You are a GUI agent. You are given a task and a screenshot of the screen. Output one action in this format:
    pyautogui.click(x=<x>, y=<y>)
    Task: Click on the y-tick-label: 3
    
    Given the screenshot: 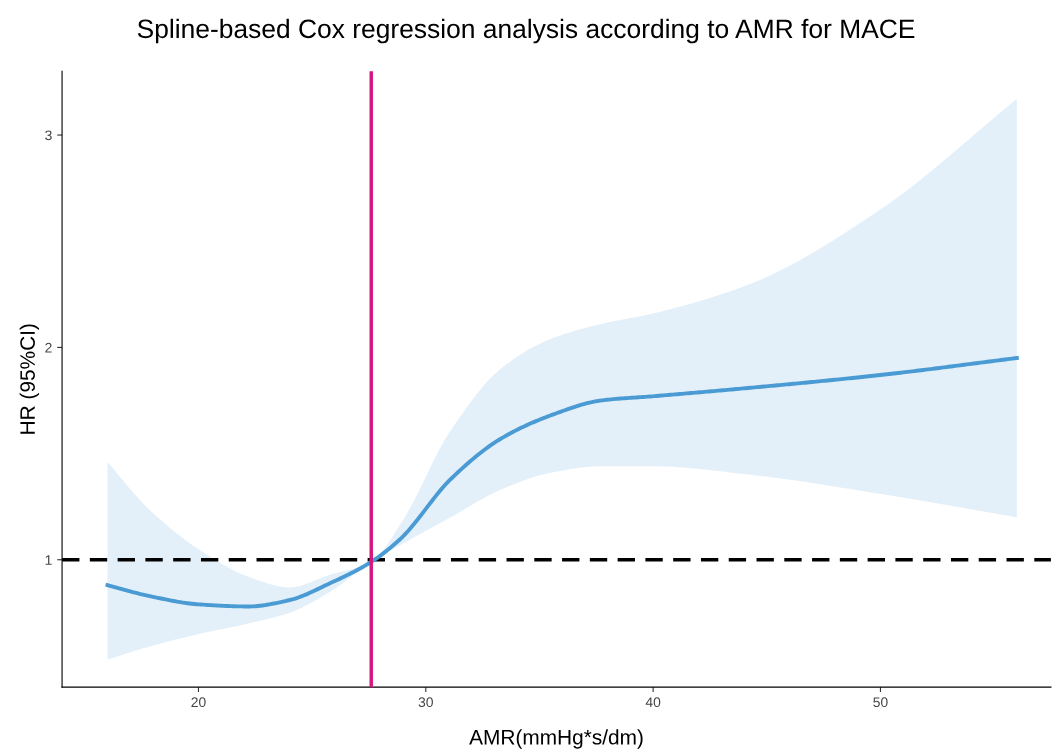 What is the action you would take?
    pyautogui.click(x=48, y=135)
    